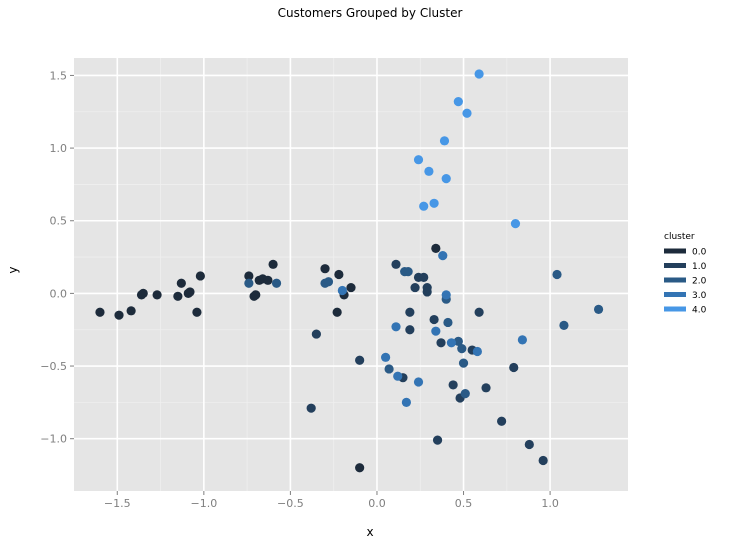 The height and width of the screenshot is (545, 737). What do you see at coordinates (53, 439) in the screenshot?
I see `y-tick-label: −1.0` at bounding box center [53, 439].